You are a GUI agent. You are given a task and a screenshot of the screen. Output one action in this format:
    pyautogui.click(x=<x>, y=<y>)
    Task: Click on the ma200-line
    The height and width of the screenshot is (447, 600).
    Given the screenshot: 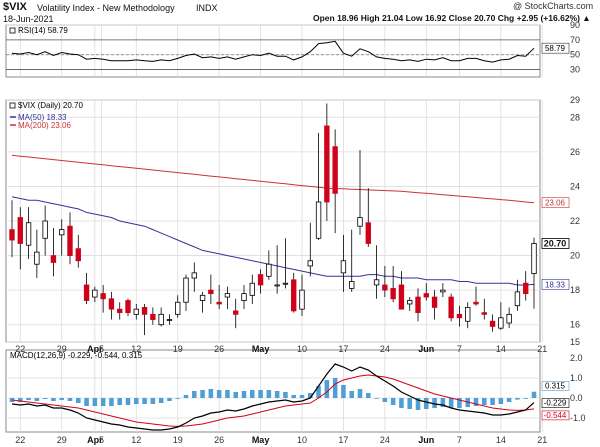 What is the action you would take?
    pyautogui.click(x=273, y=179)
    